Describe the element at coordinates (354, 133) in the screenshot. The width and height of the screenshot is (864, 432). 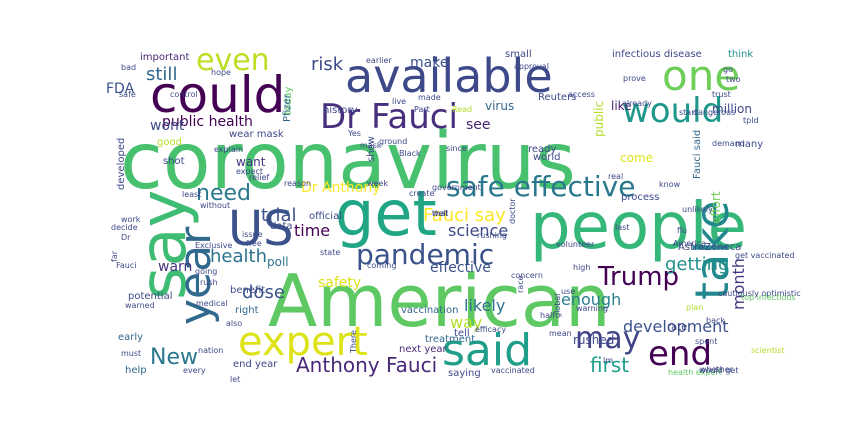
I see `word-yes: Yes` at that location.